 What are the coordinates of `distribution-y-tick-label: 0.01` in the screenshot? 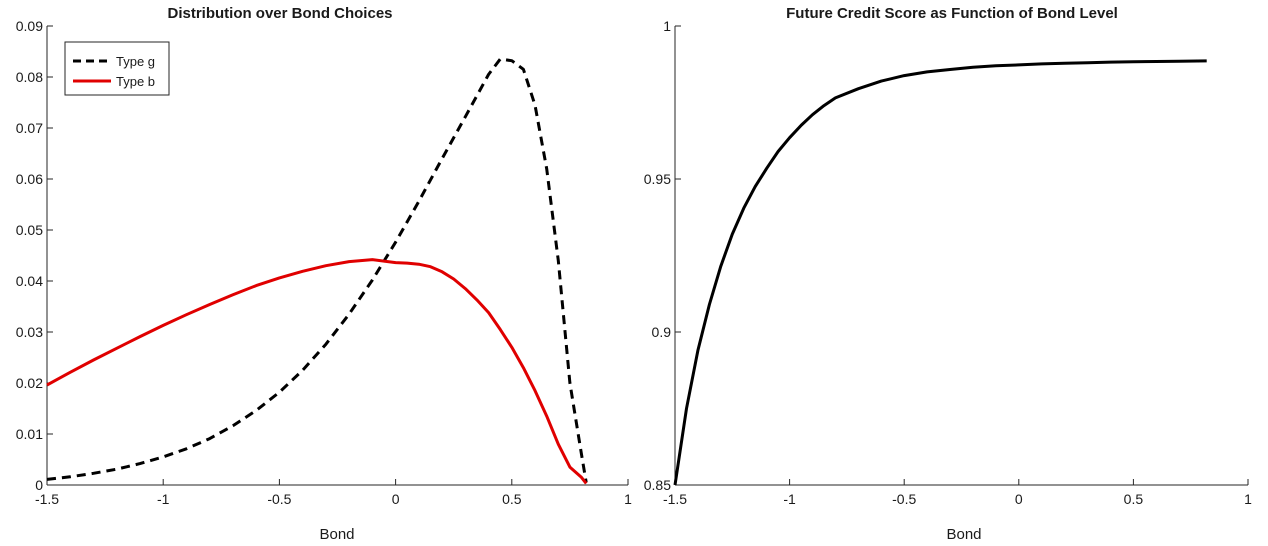 It's located at (29, 434).